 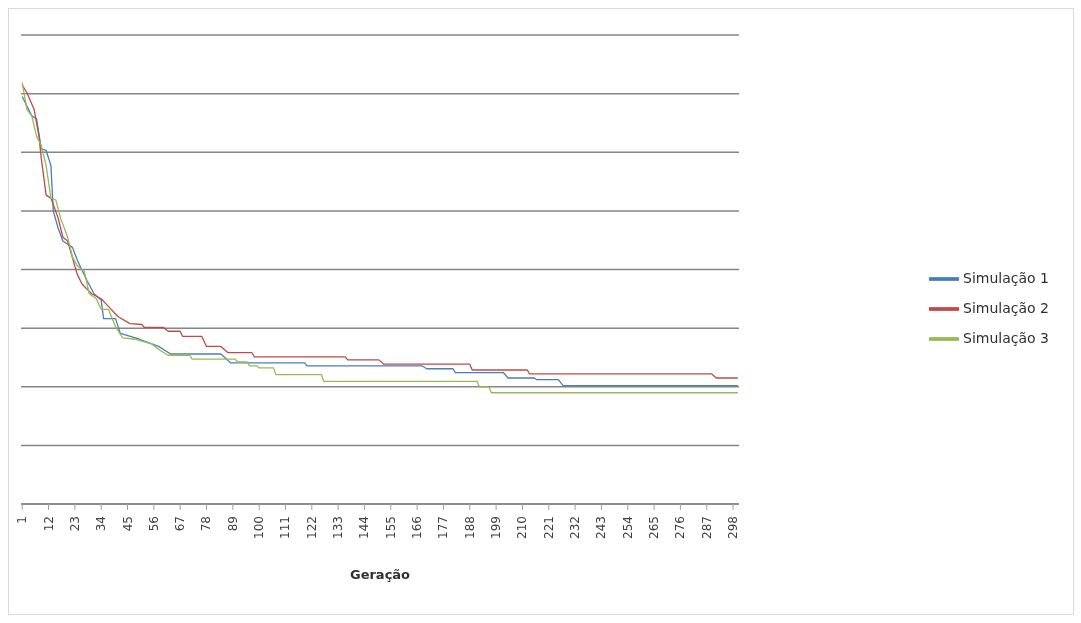 What do you see at coordinates (364, 527) in the screenshot?
I see `x-tick-label: 144` at bounding box center [364, 527].